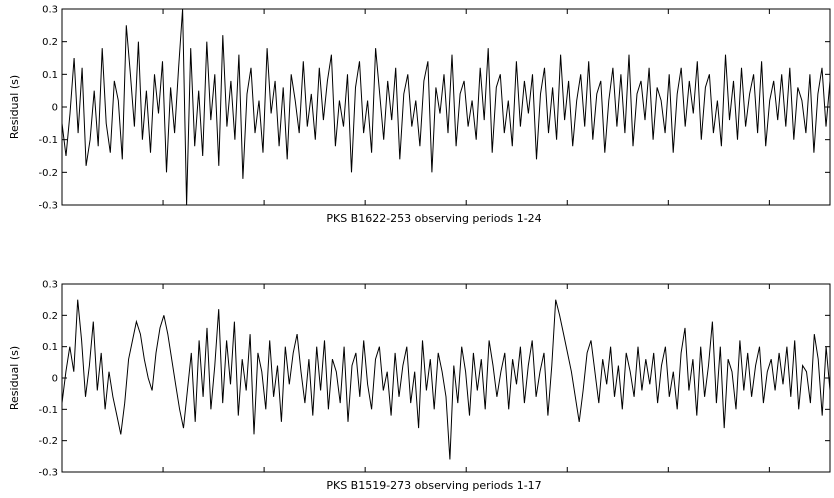 Image resolution: width=834 pixels, height=498 pixels. I want to click on y-tick-label-top: 0.3, so click(50, 10).